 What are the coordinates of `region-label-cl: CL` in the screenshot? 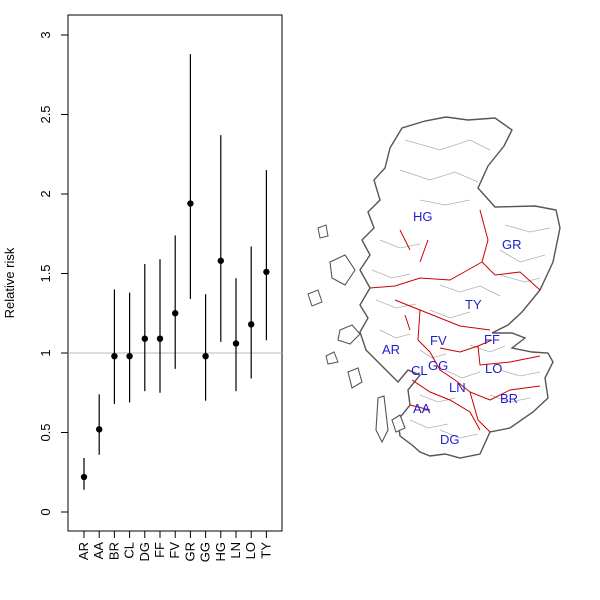 It's located at (419, 370).